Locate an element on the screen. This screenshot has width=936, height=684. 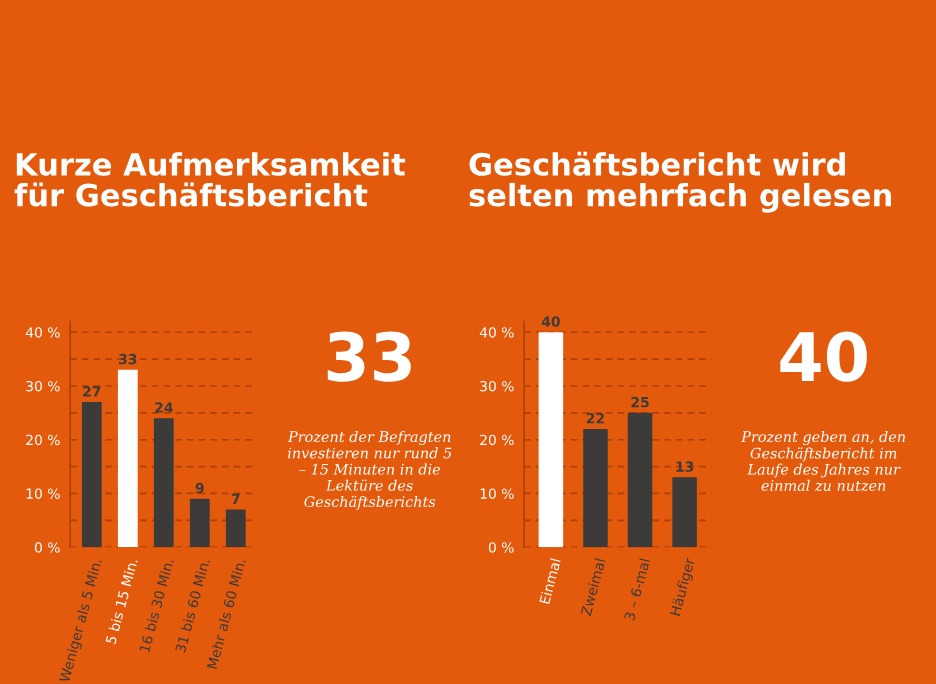
chart-title: Kurze Aufmerksamkeit für Geschäftsbericht is located at coordinates (210, 179).